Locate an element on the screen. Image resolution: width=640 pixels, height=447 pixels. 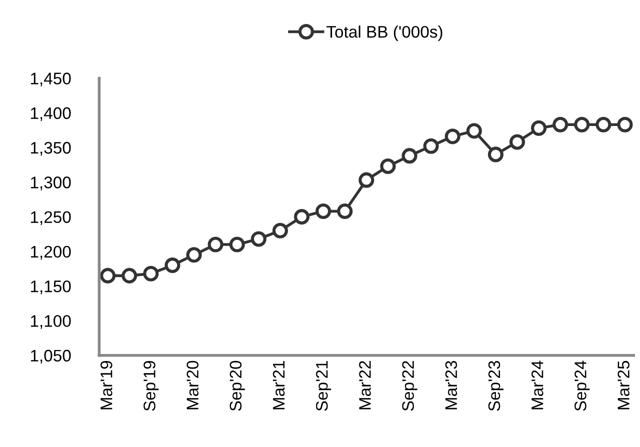
y-tick-label: 1,200 is located at coordinates (50, 253).